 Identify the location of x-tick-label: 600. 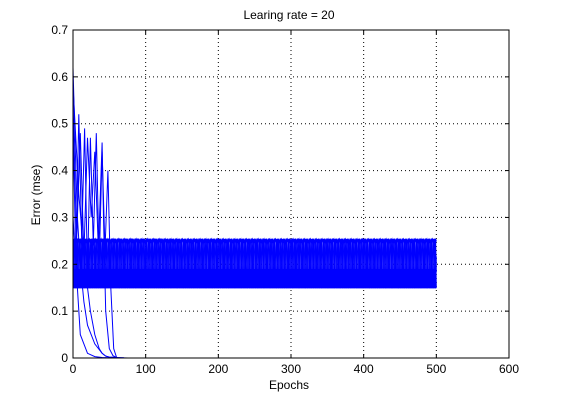
(509, 369).